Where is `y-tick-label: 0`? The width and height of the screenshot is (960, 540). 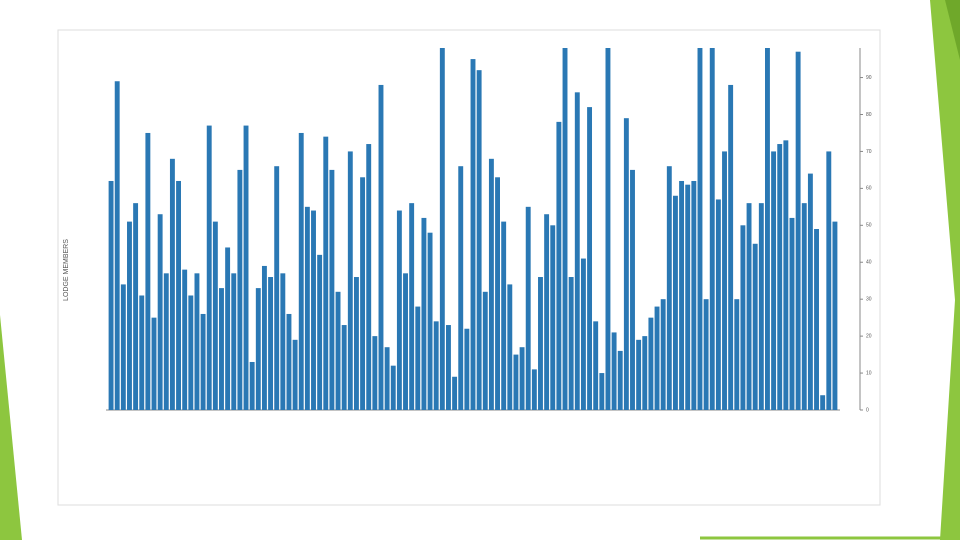
y-tick-label: 0 is located at coordinates (867, 410).